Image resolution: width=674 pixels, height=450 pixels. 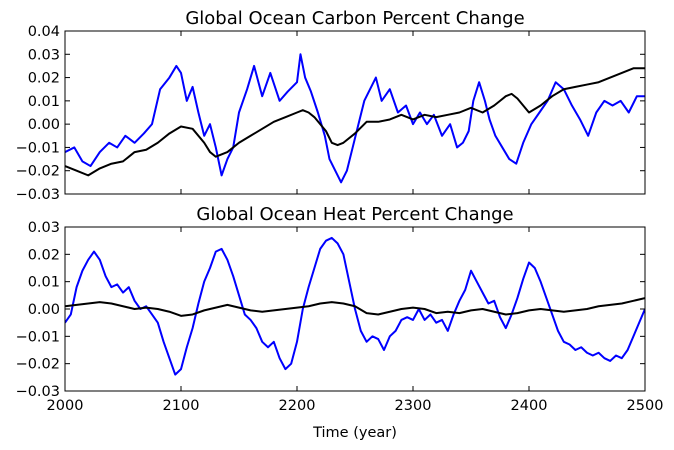 I want to click on chart-title: Global Ocean Carbon Percent Change, so click(x=354, y=18).